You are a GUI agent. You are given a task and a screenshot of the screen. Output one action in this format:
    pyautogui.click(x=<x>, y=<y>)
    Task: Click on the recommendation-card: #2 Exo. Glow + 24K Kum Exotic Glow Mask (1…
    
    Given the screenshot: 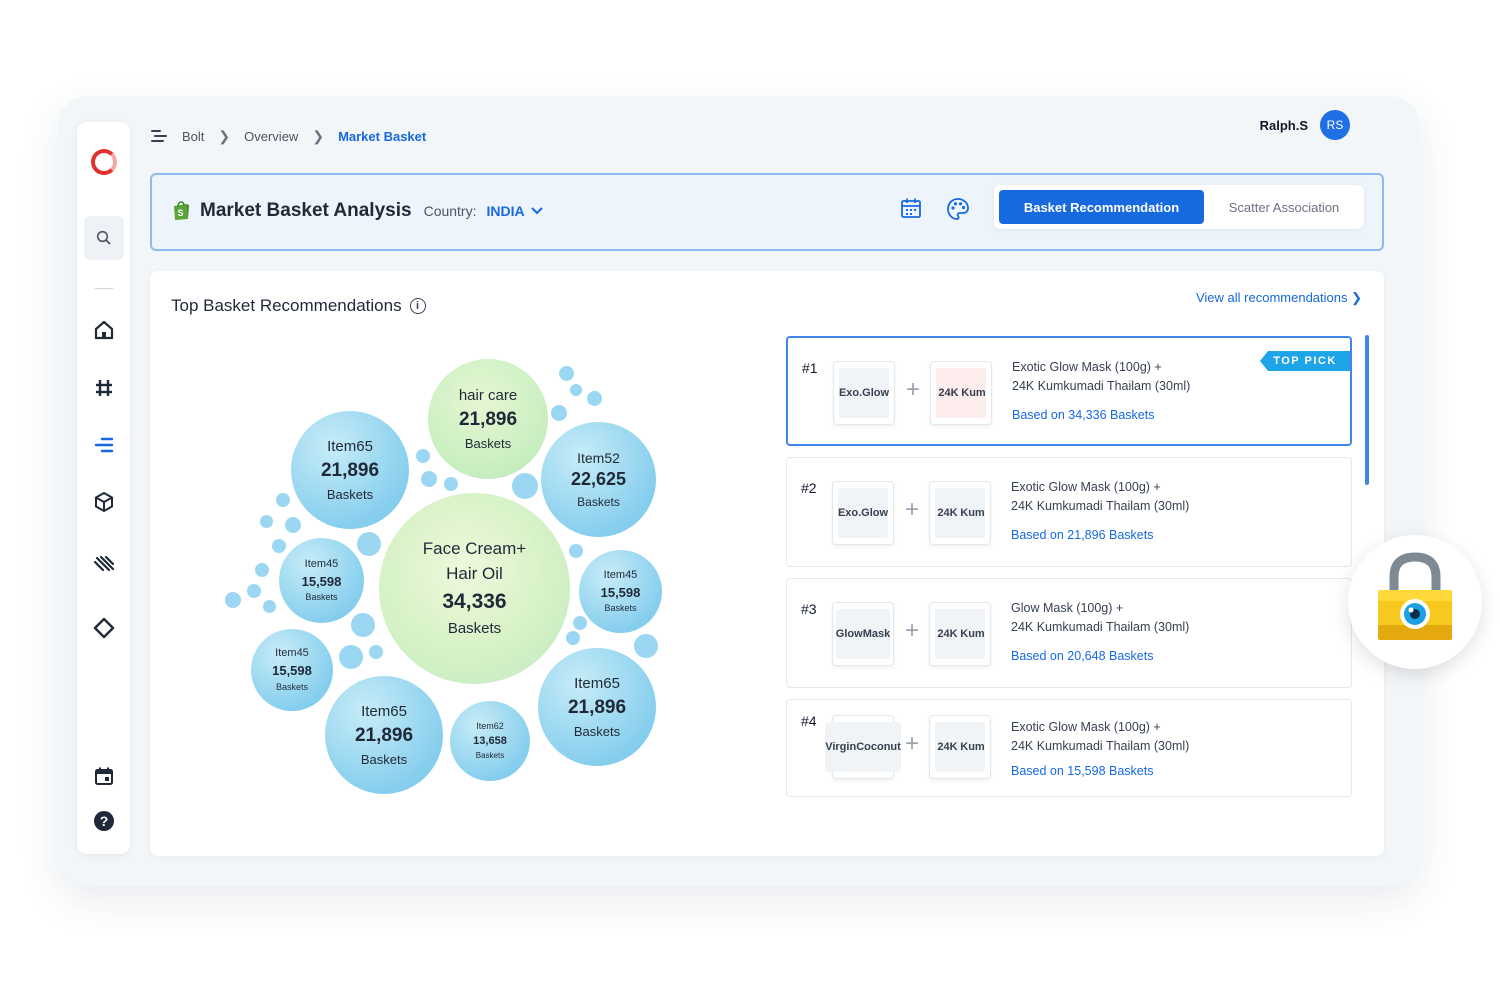 What is the action you would take?
    pyautogui.click(x=1069, y=512)
    